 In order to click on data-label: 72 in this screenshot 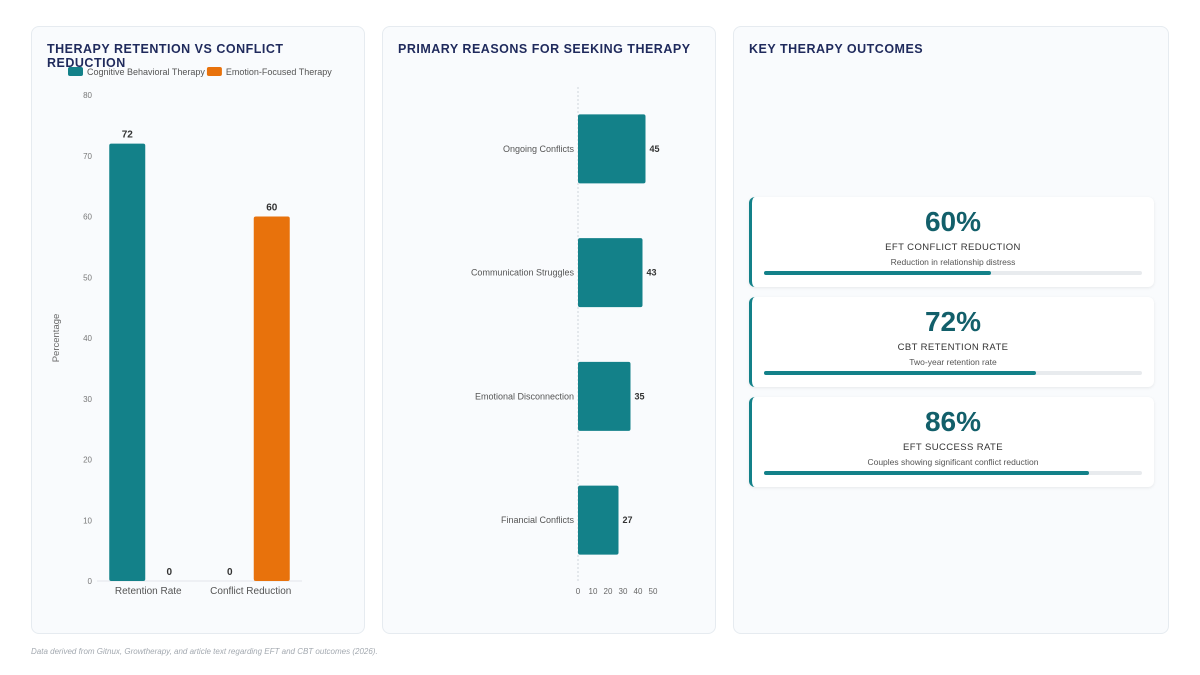, I will do `click(128, 135)`.